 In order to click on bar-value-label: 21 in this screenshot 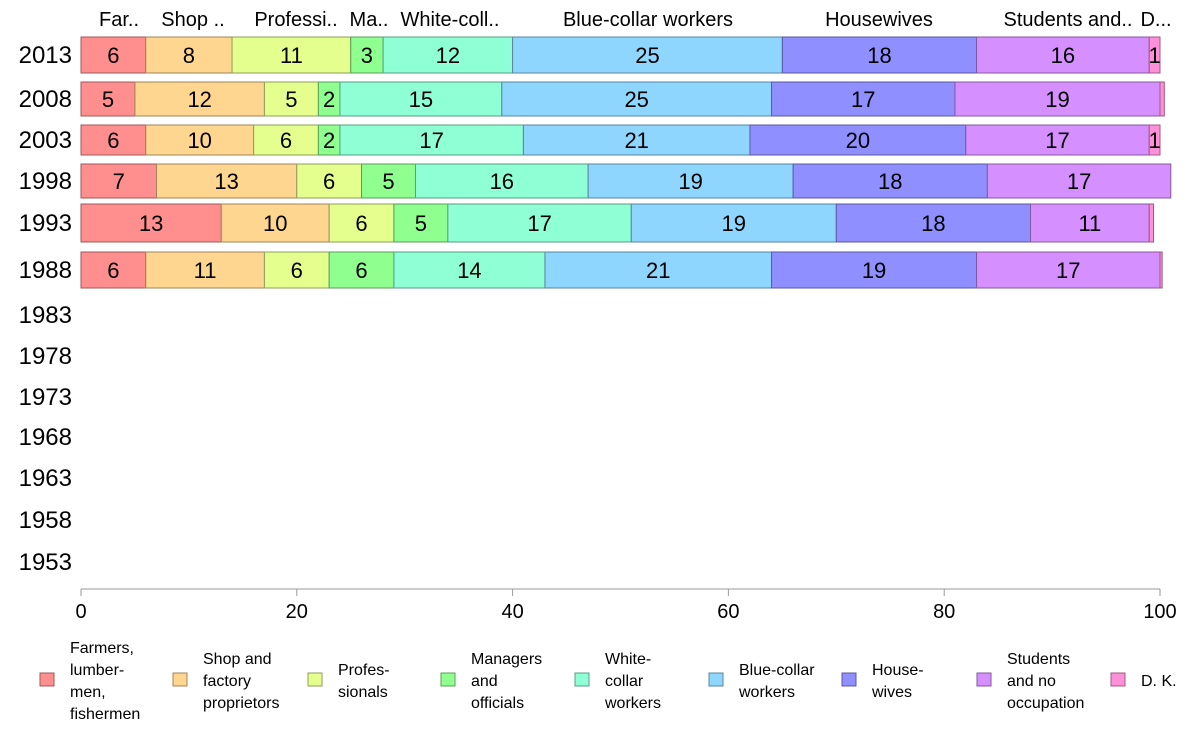, I will do `click(658, 270)`.